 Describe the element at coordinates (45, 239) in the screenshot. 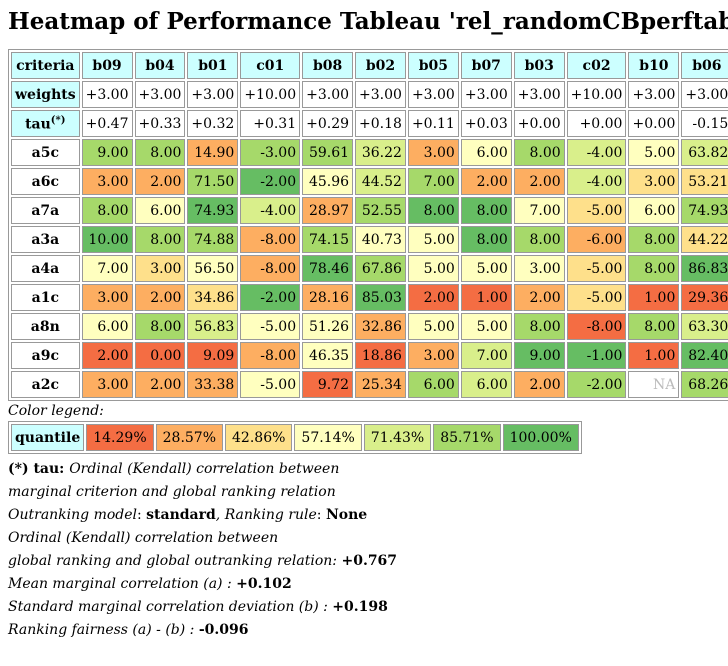

I see `row-name: a3a` at that location.